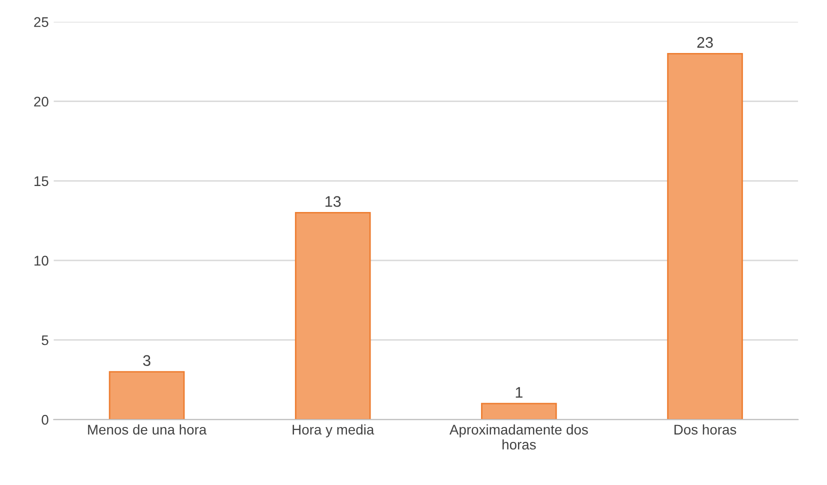 The height and width of the screenshot is (485, 827). I want to click on data-label: 13, so click(333, 201).